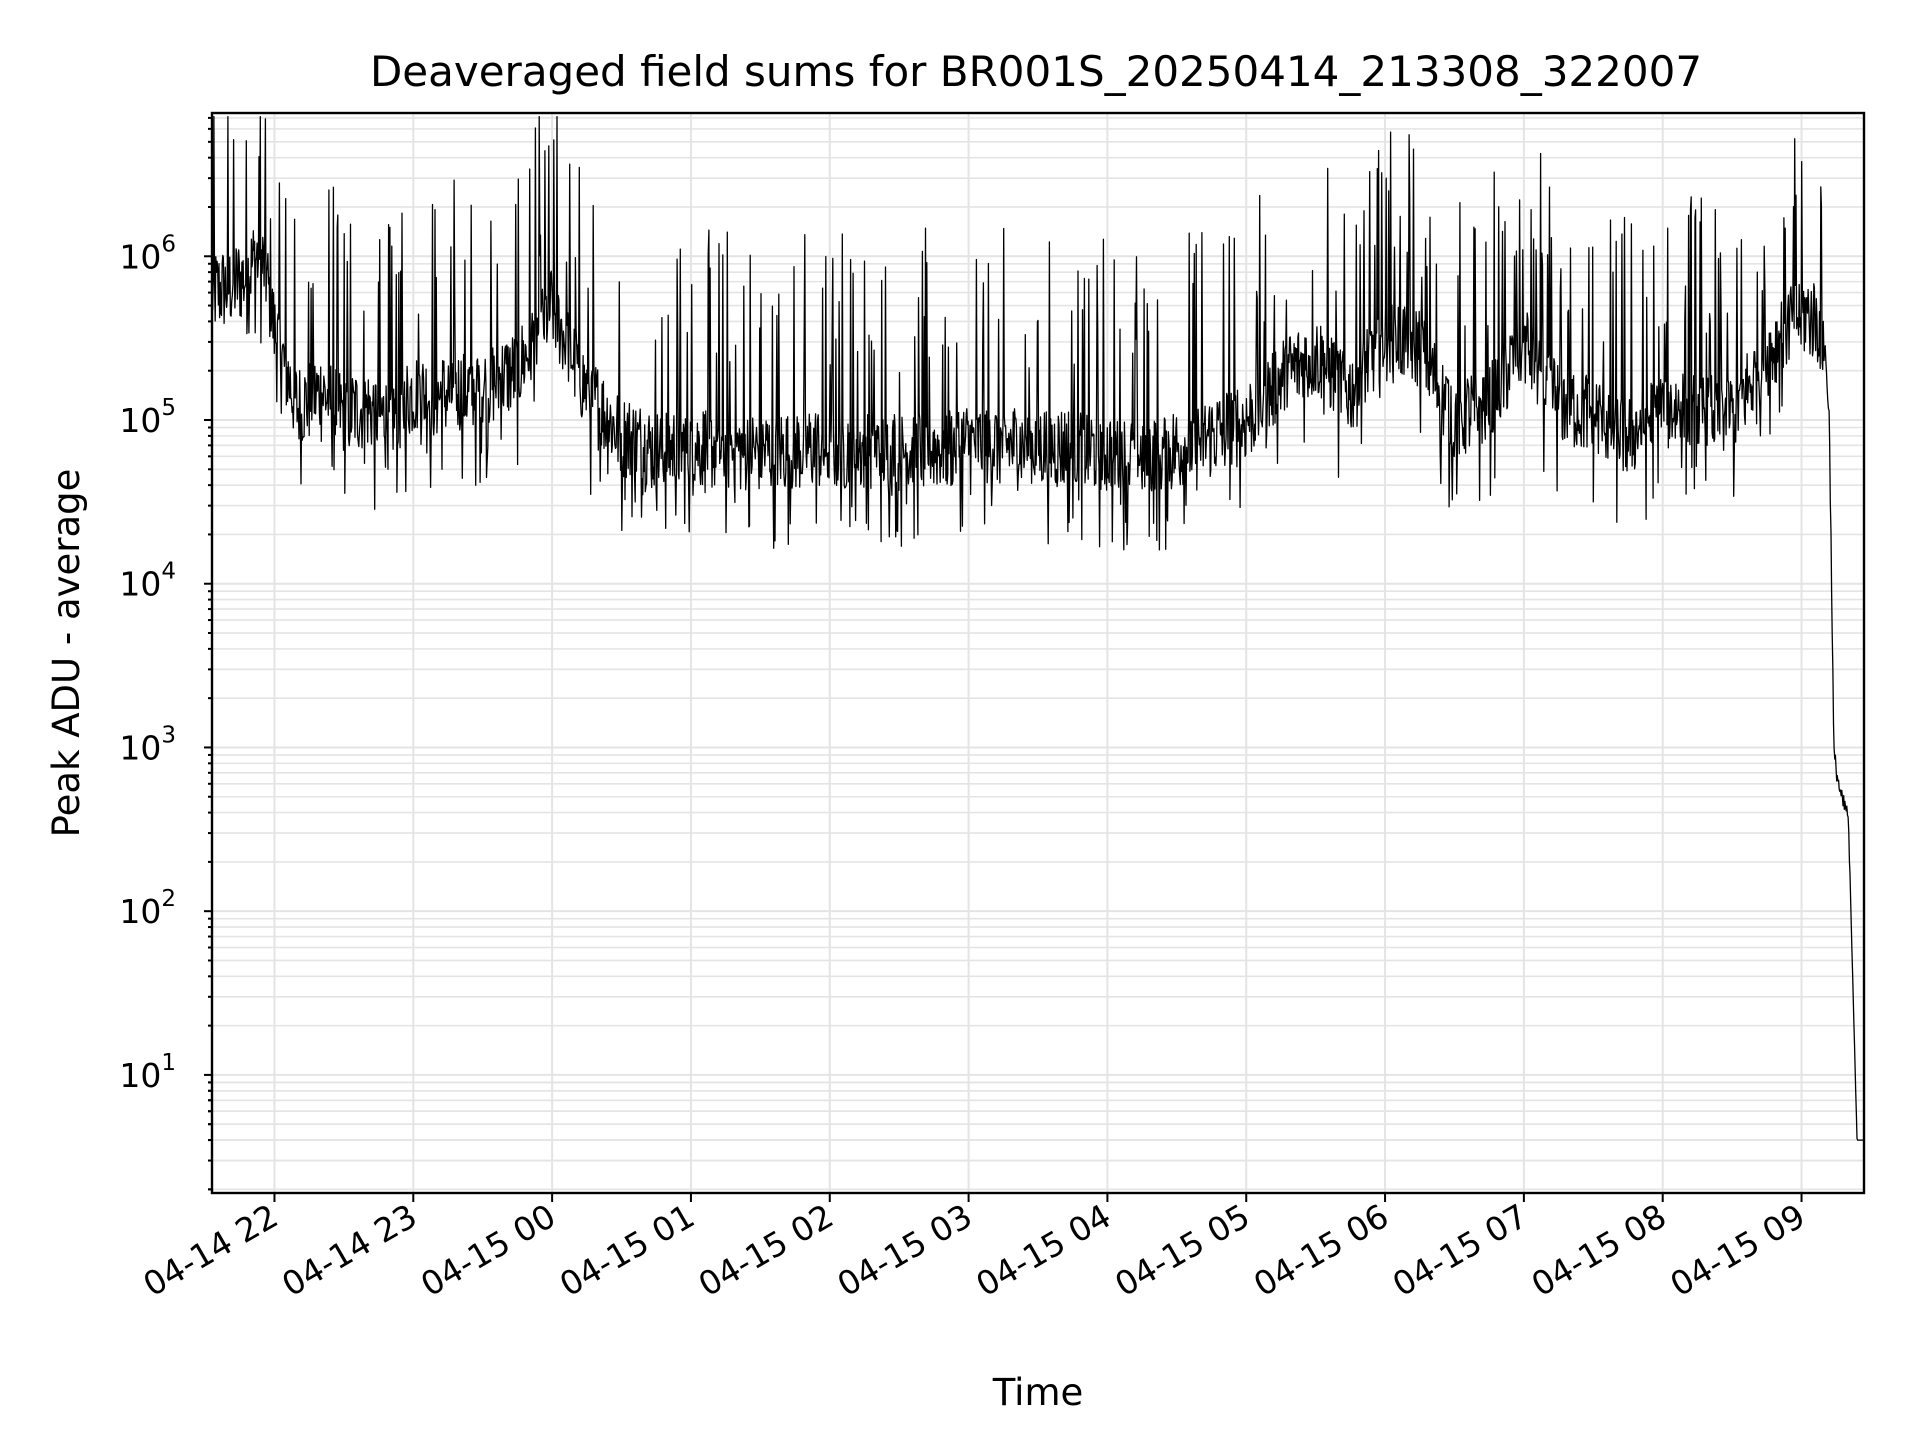  I want to click on x-axis-label: Time, so click(1038, 1392).